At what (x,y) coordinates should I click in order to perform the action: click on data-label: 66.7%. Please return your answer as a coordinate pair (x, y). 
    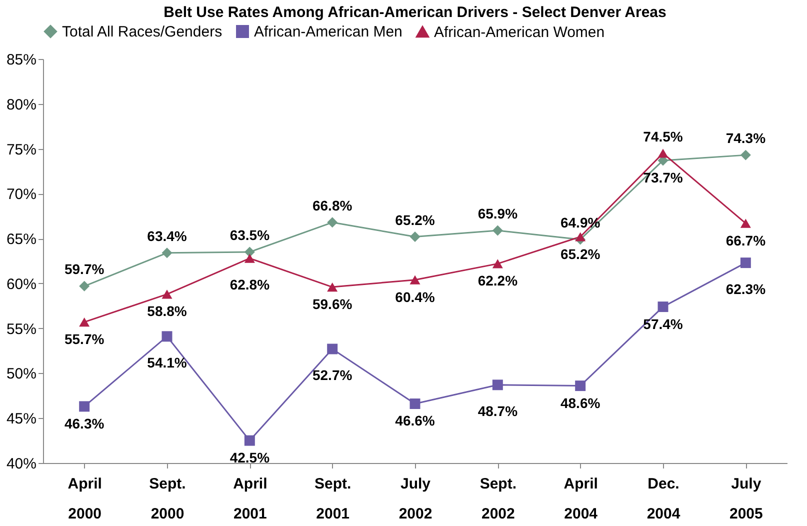
    Looking at the image, I should click on (746, 240).